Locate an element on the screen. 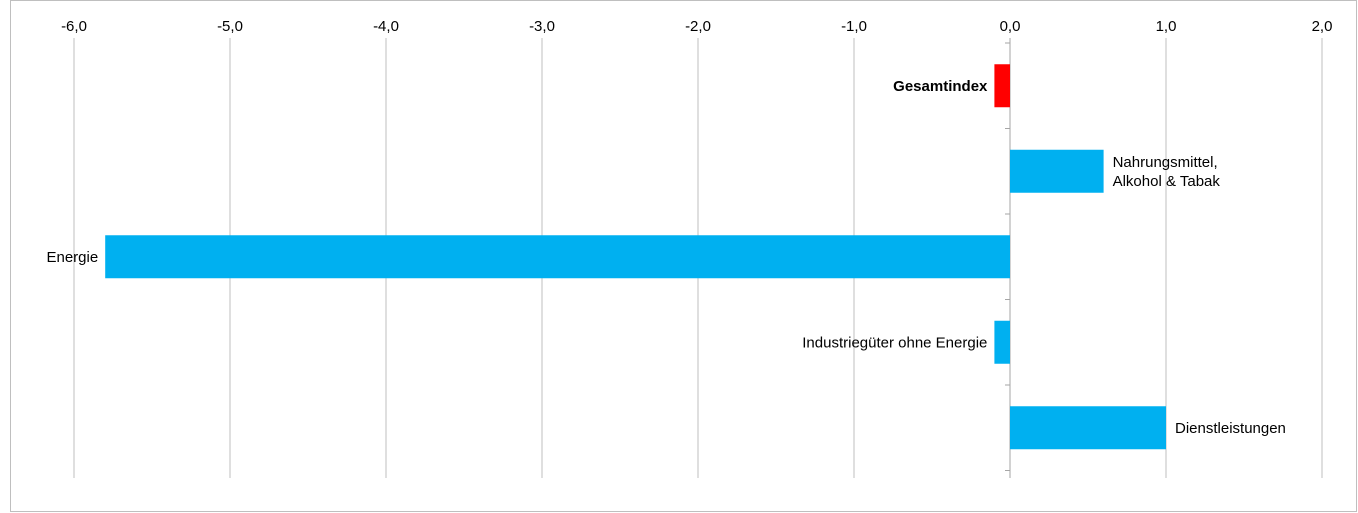 This screenshot has height=513, width=1358. bar-label-line: Industriegüter ohne Energie is located at coordinates (894, 342).